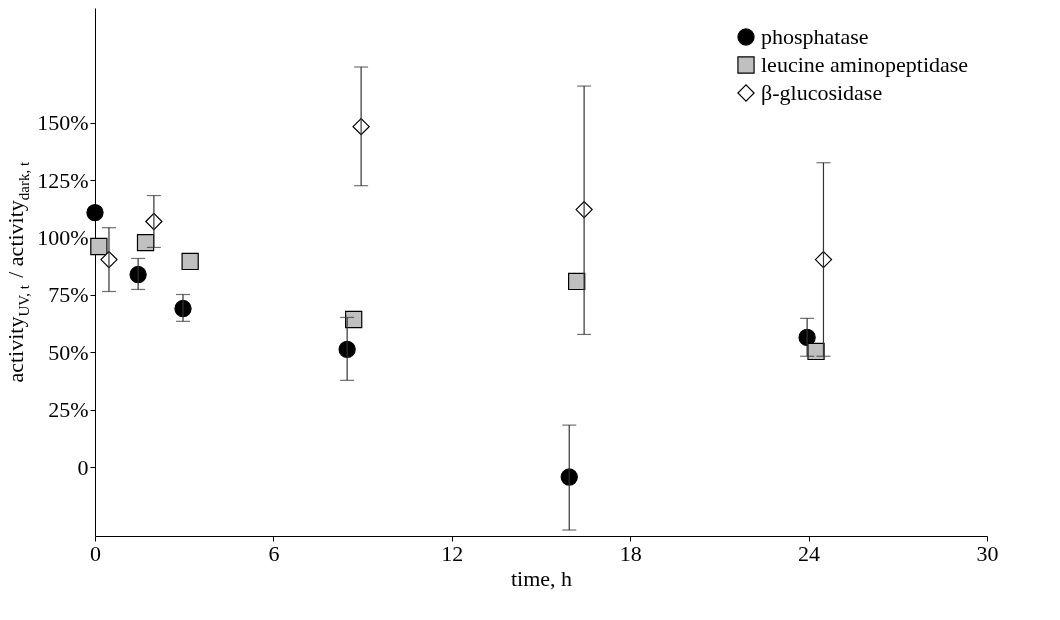  Describe the element at coordinates (83, 467) in the screenshot. I see `y-tick-label: 0` at that location.